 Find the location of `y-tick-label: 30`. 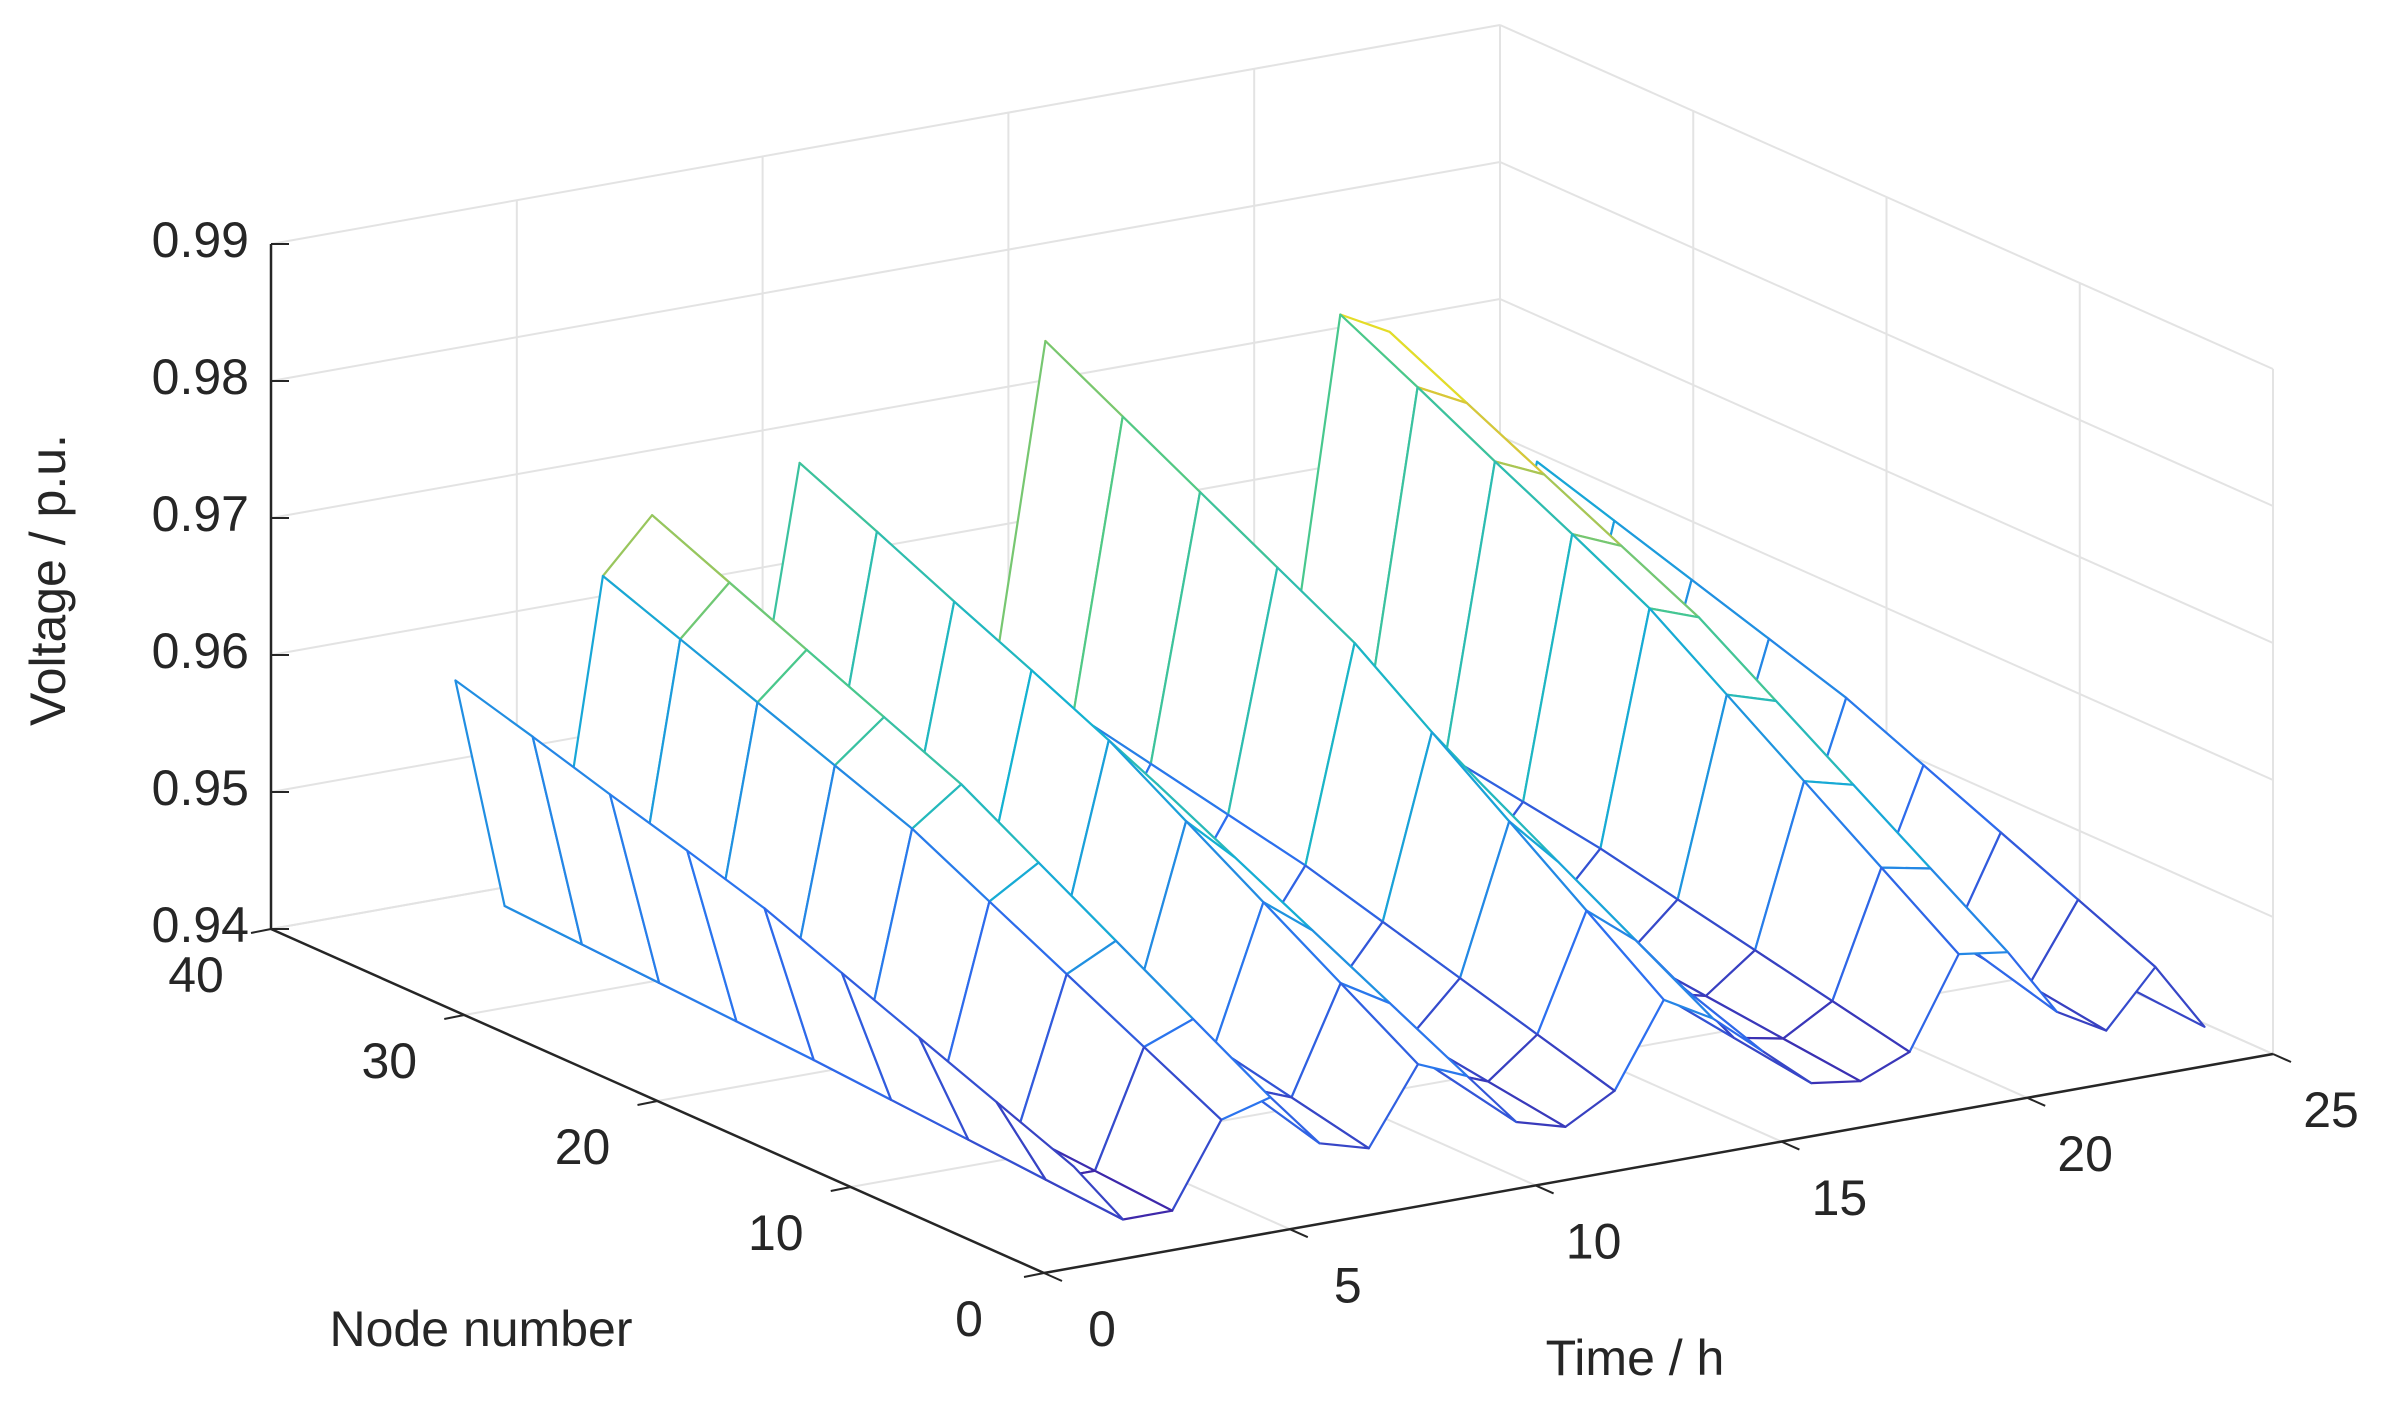

y-tick-label: 30 is located at coordinates (389, 1061).